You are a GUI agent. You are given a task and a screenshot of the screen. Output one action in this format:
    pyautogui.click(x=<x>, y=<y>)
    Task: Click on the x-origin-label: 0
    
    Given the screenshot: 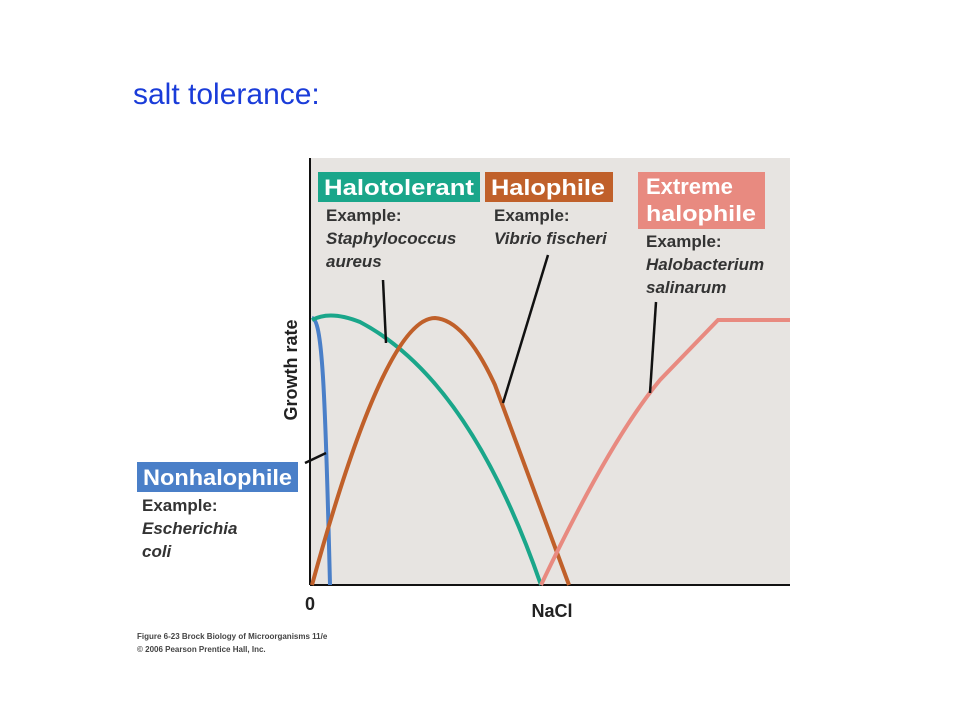 What is the action you would take?
    pyautogui.click(x=310, y=604)
    